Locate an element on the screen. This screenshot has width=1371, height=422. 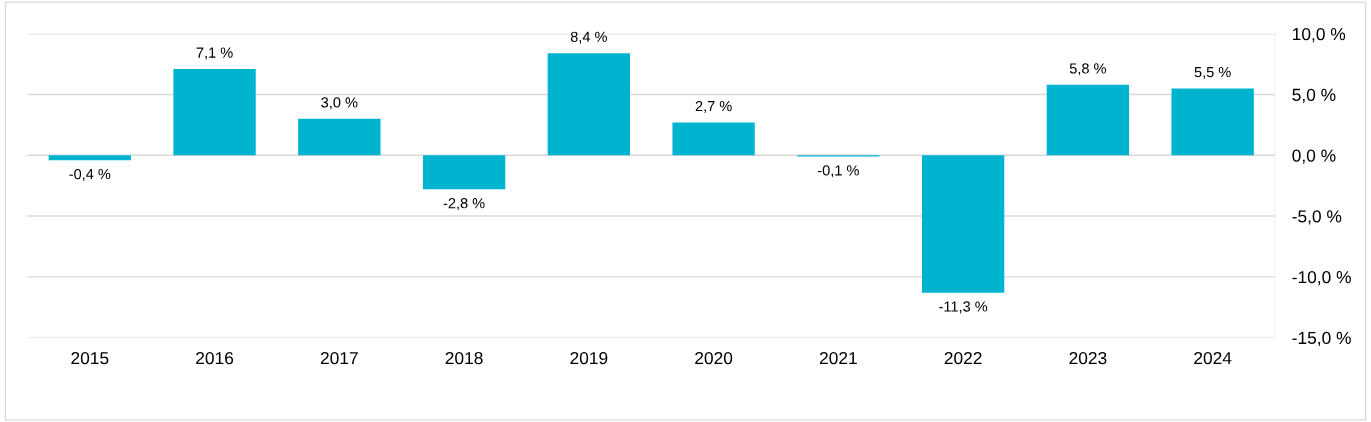
x-tick-label: 2019 is located at coordinates (589, 358).